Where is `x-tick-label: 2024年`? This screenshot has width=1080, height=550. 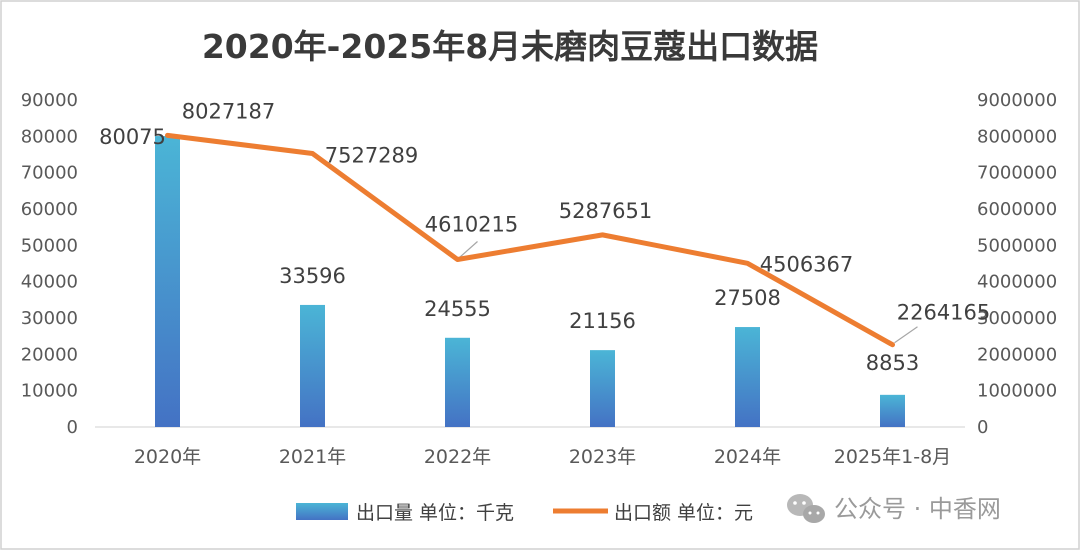
x-tick-label: 2024年 is located at coordinates (747, 457).